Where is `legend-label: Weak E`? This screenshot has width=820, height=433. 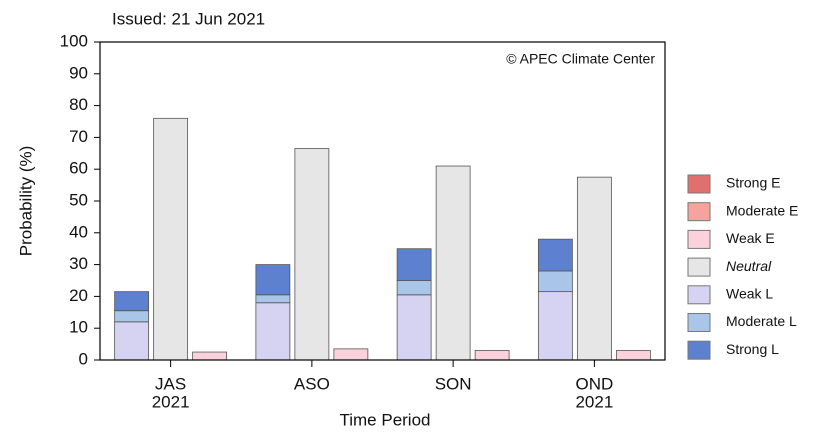 legend-label: Weak E is located at coordinates (750, 238).